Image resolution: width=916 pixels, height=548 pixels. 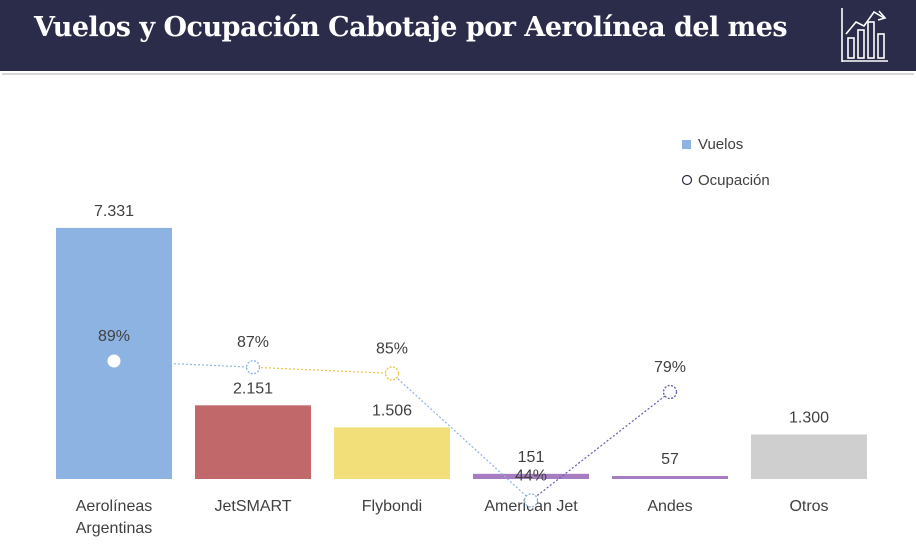 What do you see at coordinates (114, 528) in the screenshot?
I see `category-label-0-1: Argentinas` at bounding box center [114, 528].